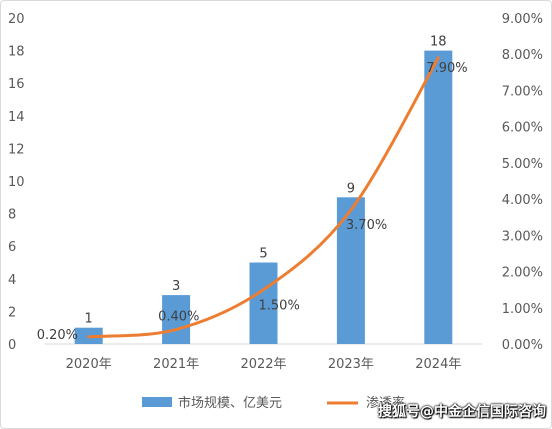 The height and width of the screenshot is (429, 552). Describe the element at coordinates (522, 236) in the screenshot. I see `y-right-tick-label: 3.00%` at that location.